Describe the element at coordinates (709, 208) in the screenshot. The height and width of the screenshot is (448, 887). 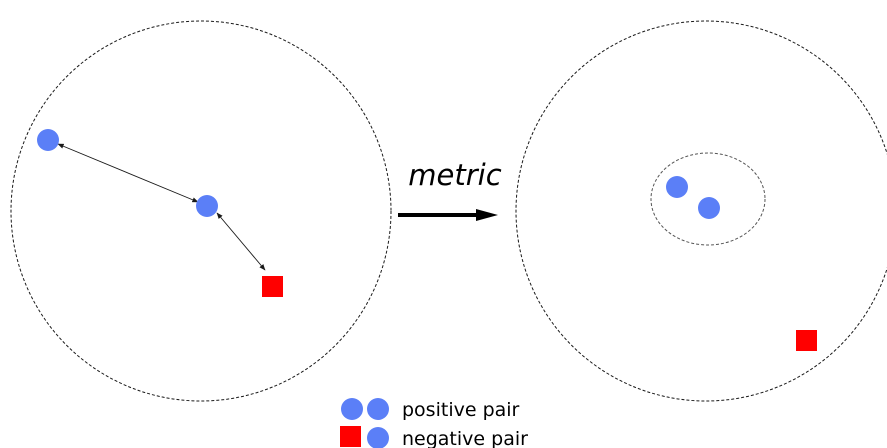
I see `positive-point-b-transformed` at that location.